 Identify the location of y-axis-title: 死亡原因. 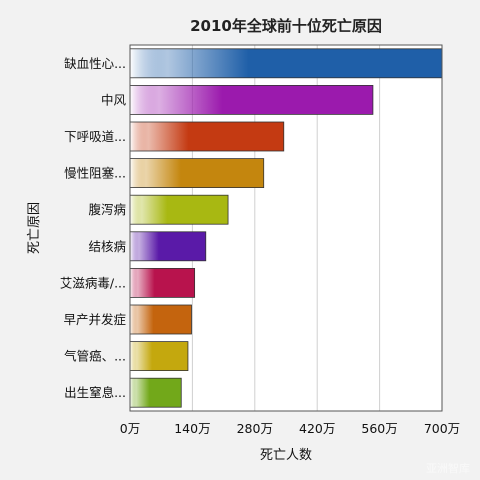
(34, 228).